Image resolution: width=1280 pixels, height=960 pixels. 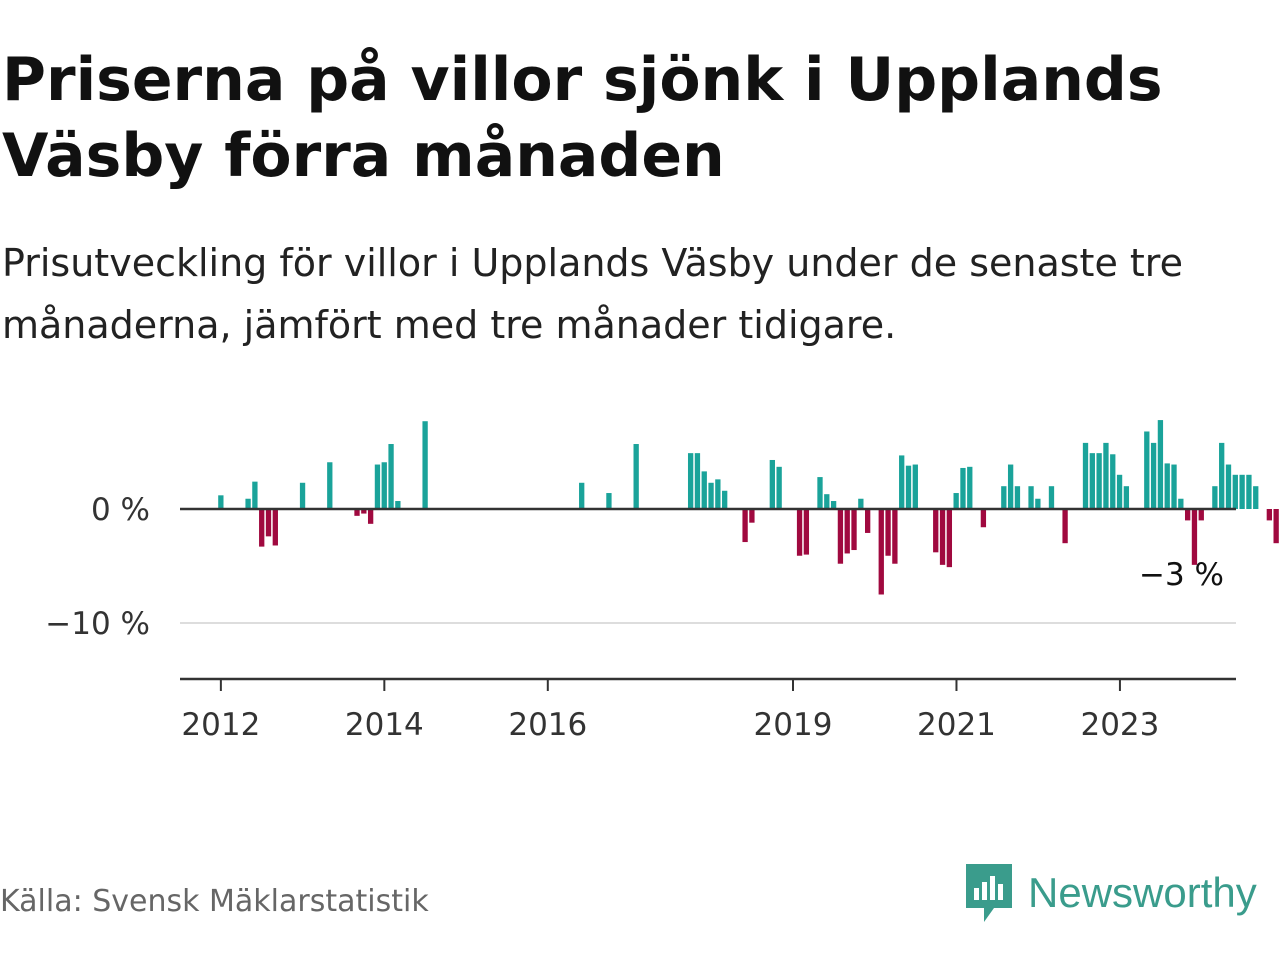 I want to click on brand-name: Newsworthy, so click(x=1142, y=892).